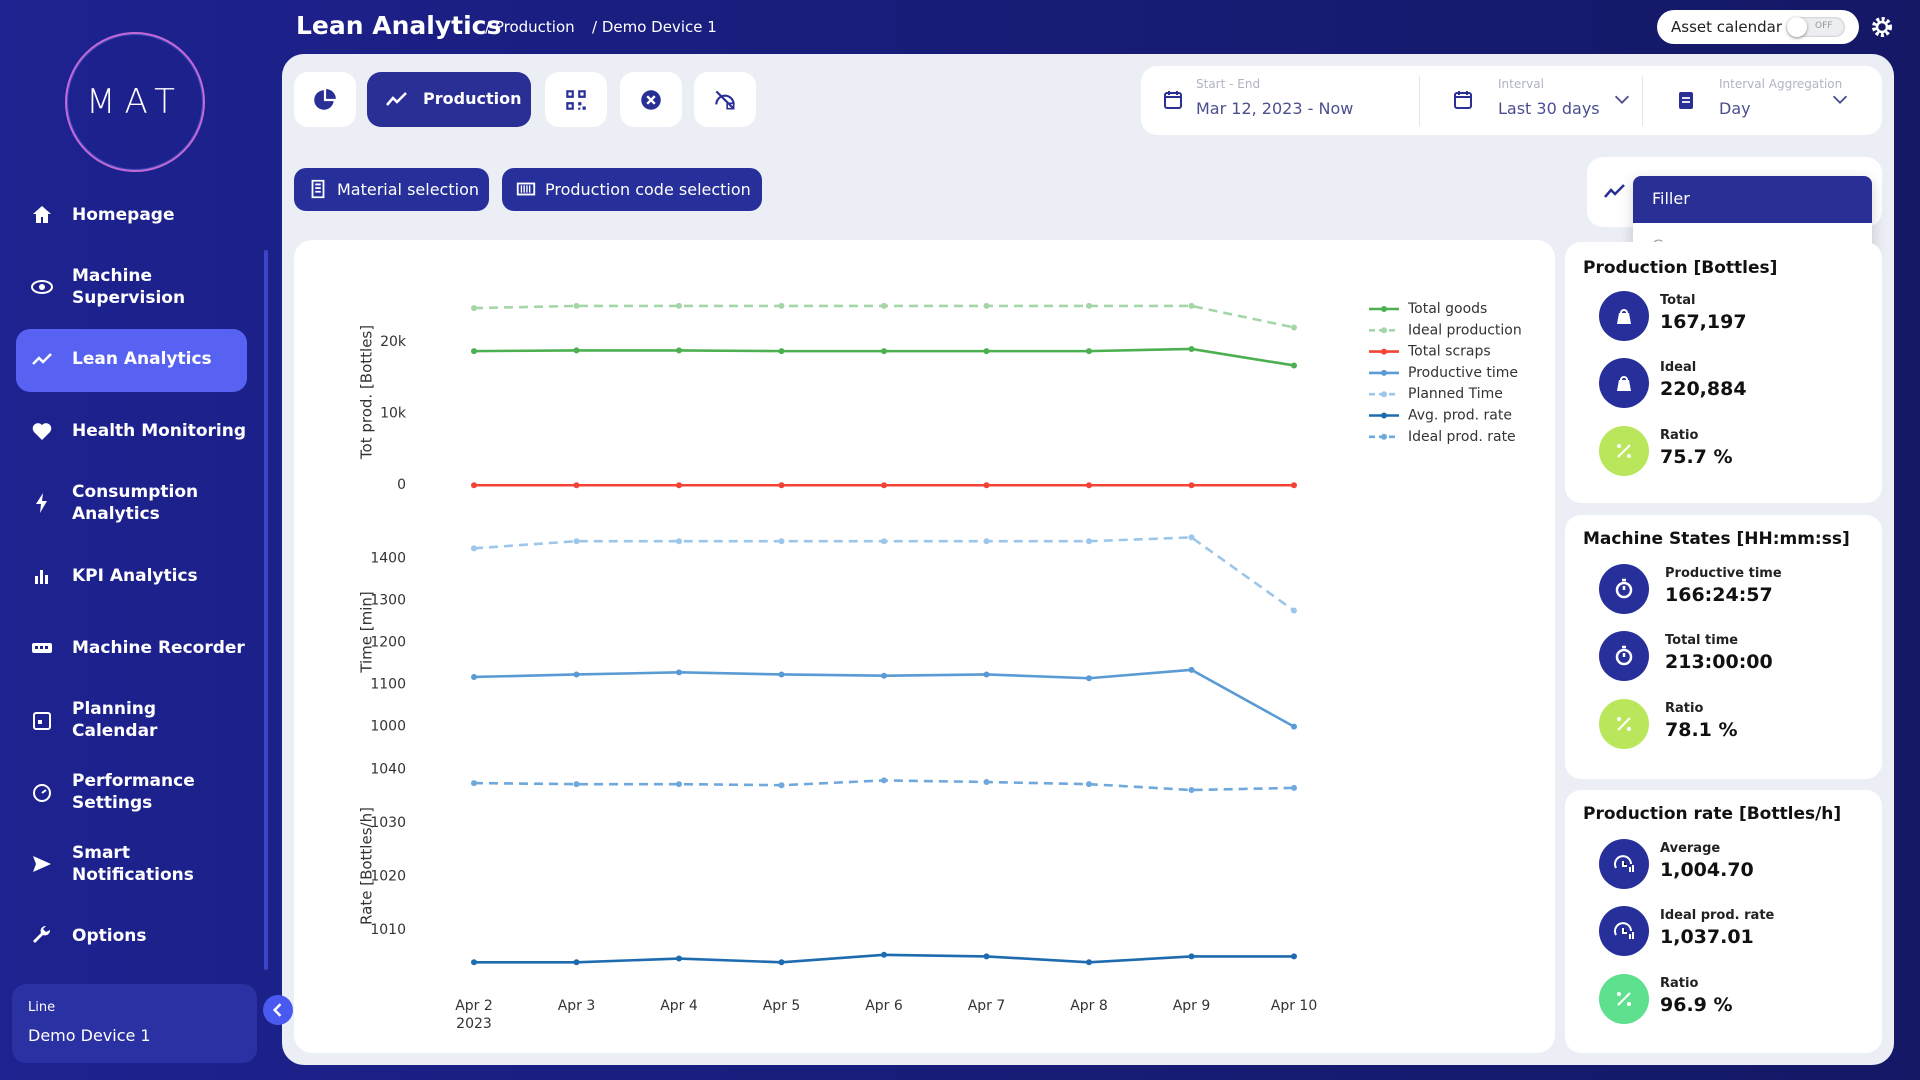 This screenshot has width=1920, height=1080. Describe the element at coordinates (679, 1006) in the screenshot. I see `x-tick-label: Apr 4` at that location.